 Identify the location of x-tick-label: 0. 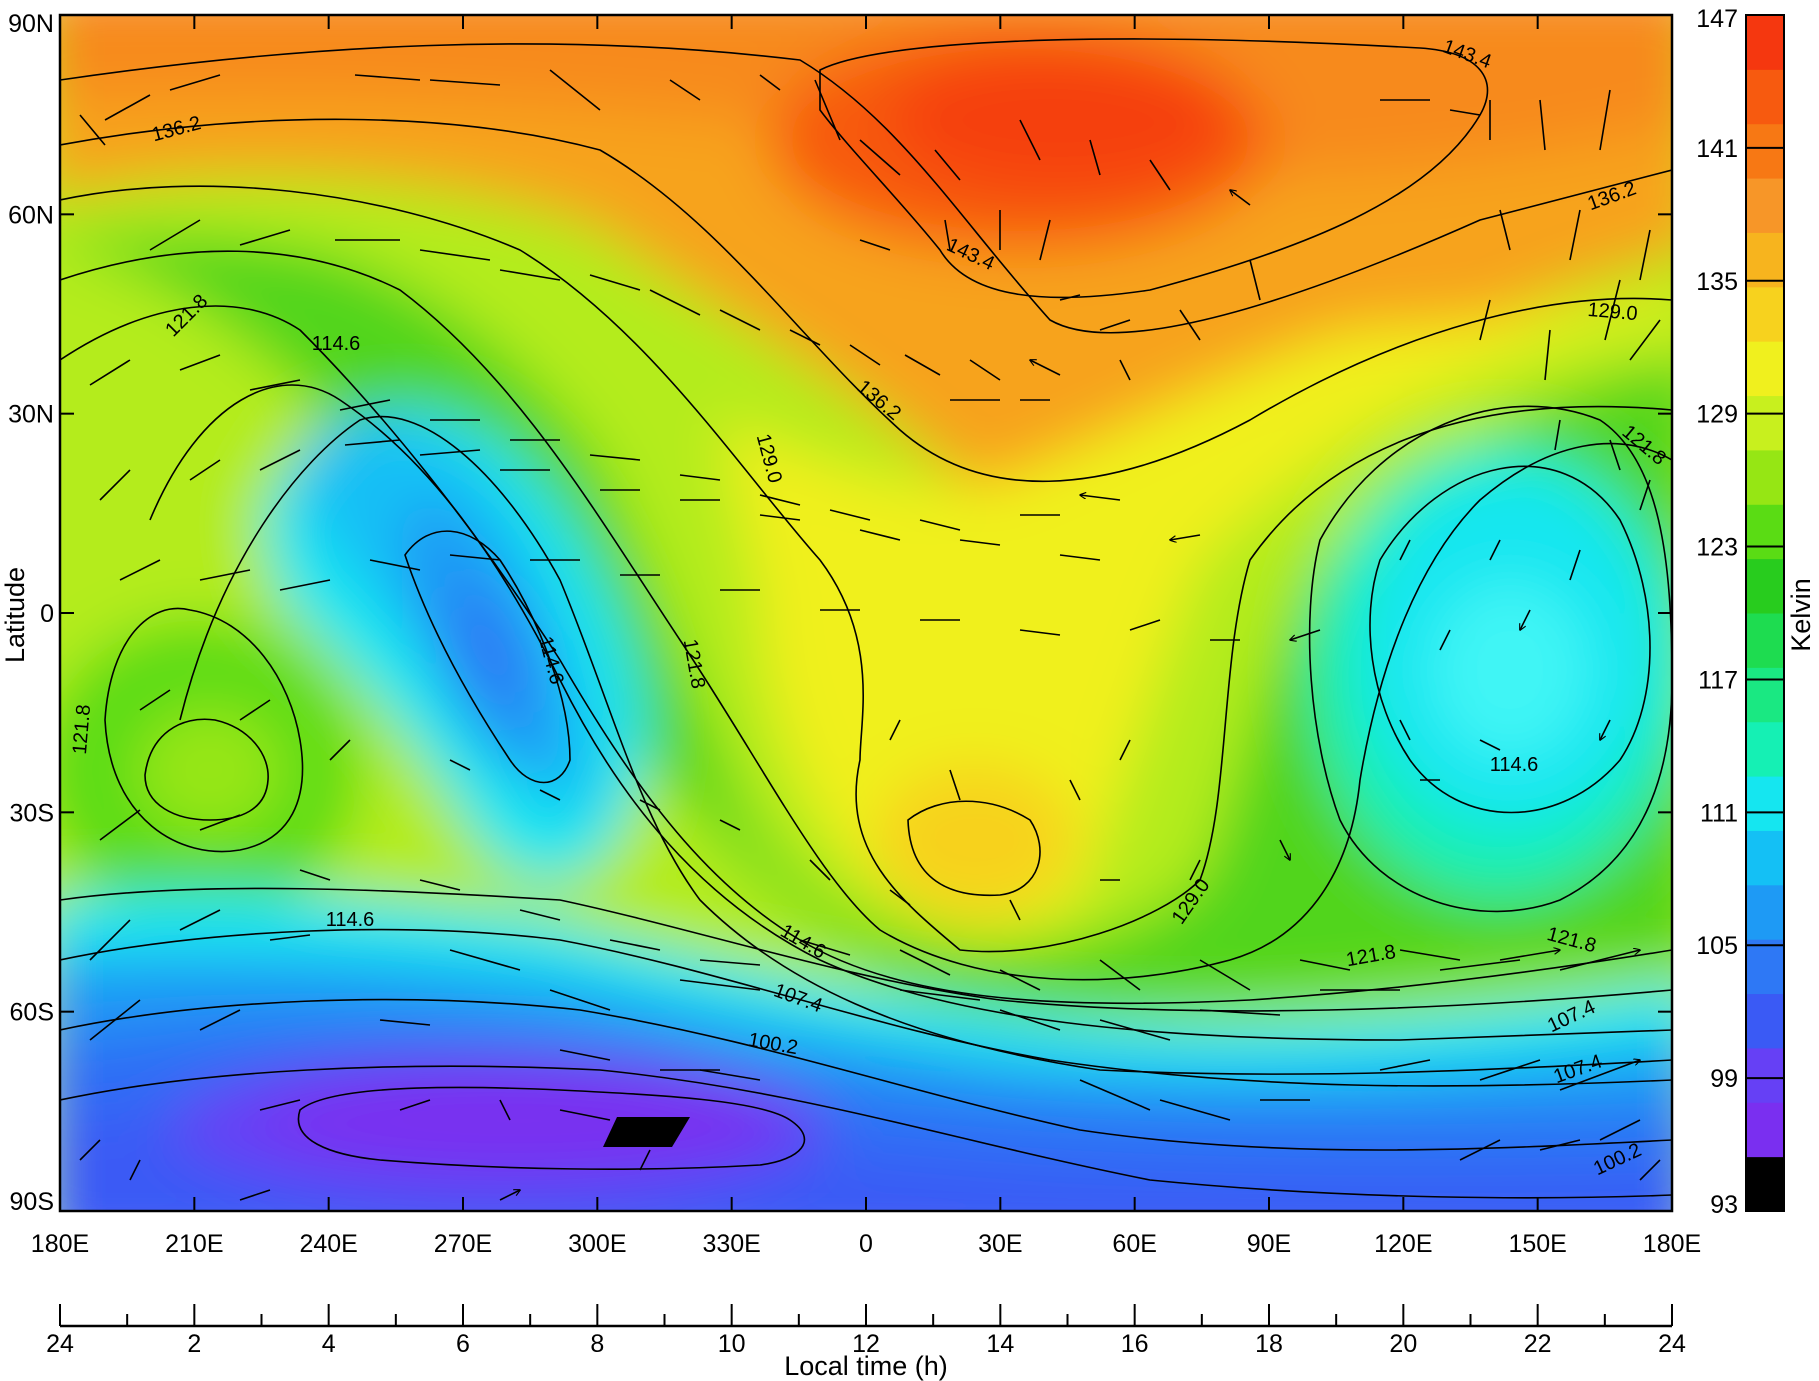
(866, 1244).